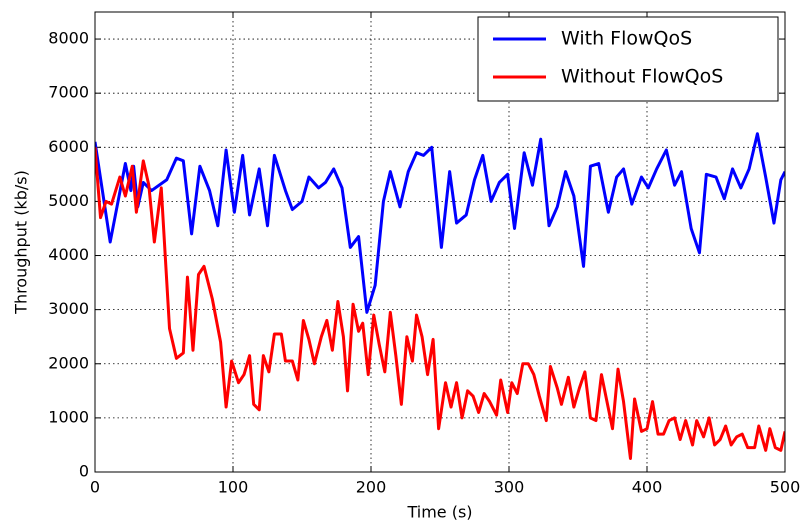 Image resolution: width=806 pixels, height=526 pixels. Describe the element at coordinates (68, 92) in the screenshot. I see `y-tick-label: 7000` at that location.